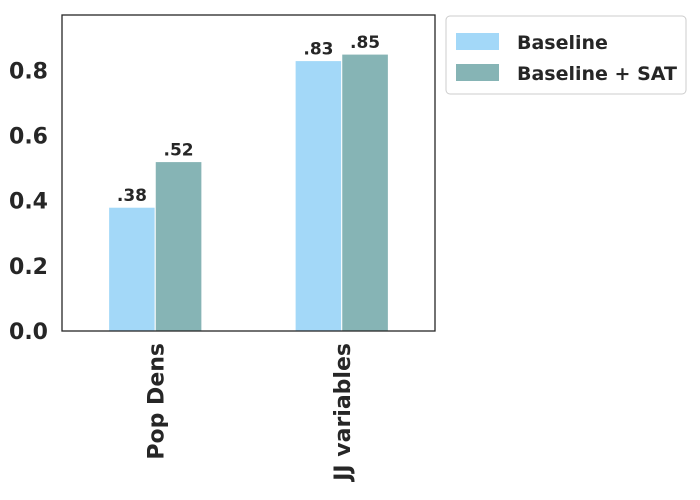 This screenshot has height=500, width=700. I want to click on y-tick-label: 0.0, so click(28, 332).